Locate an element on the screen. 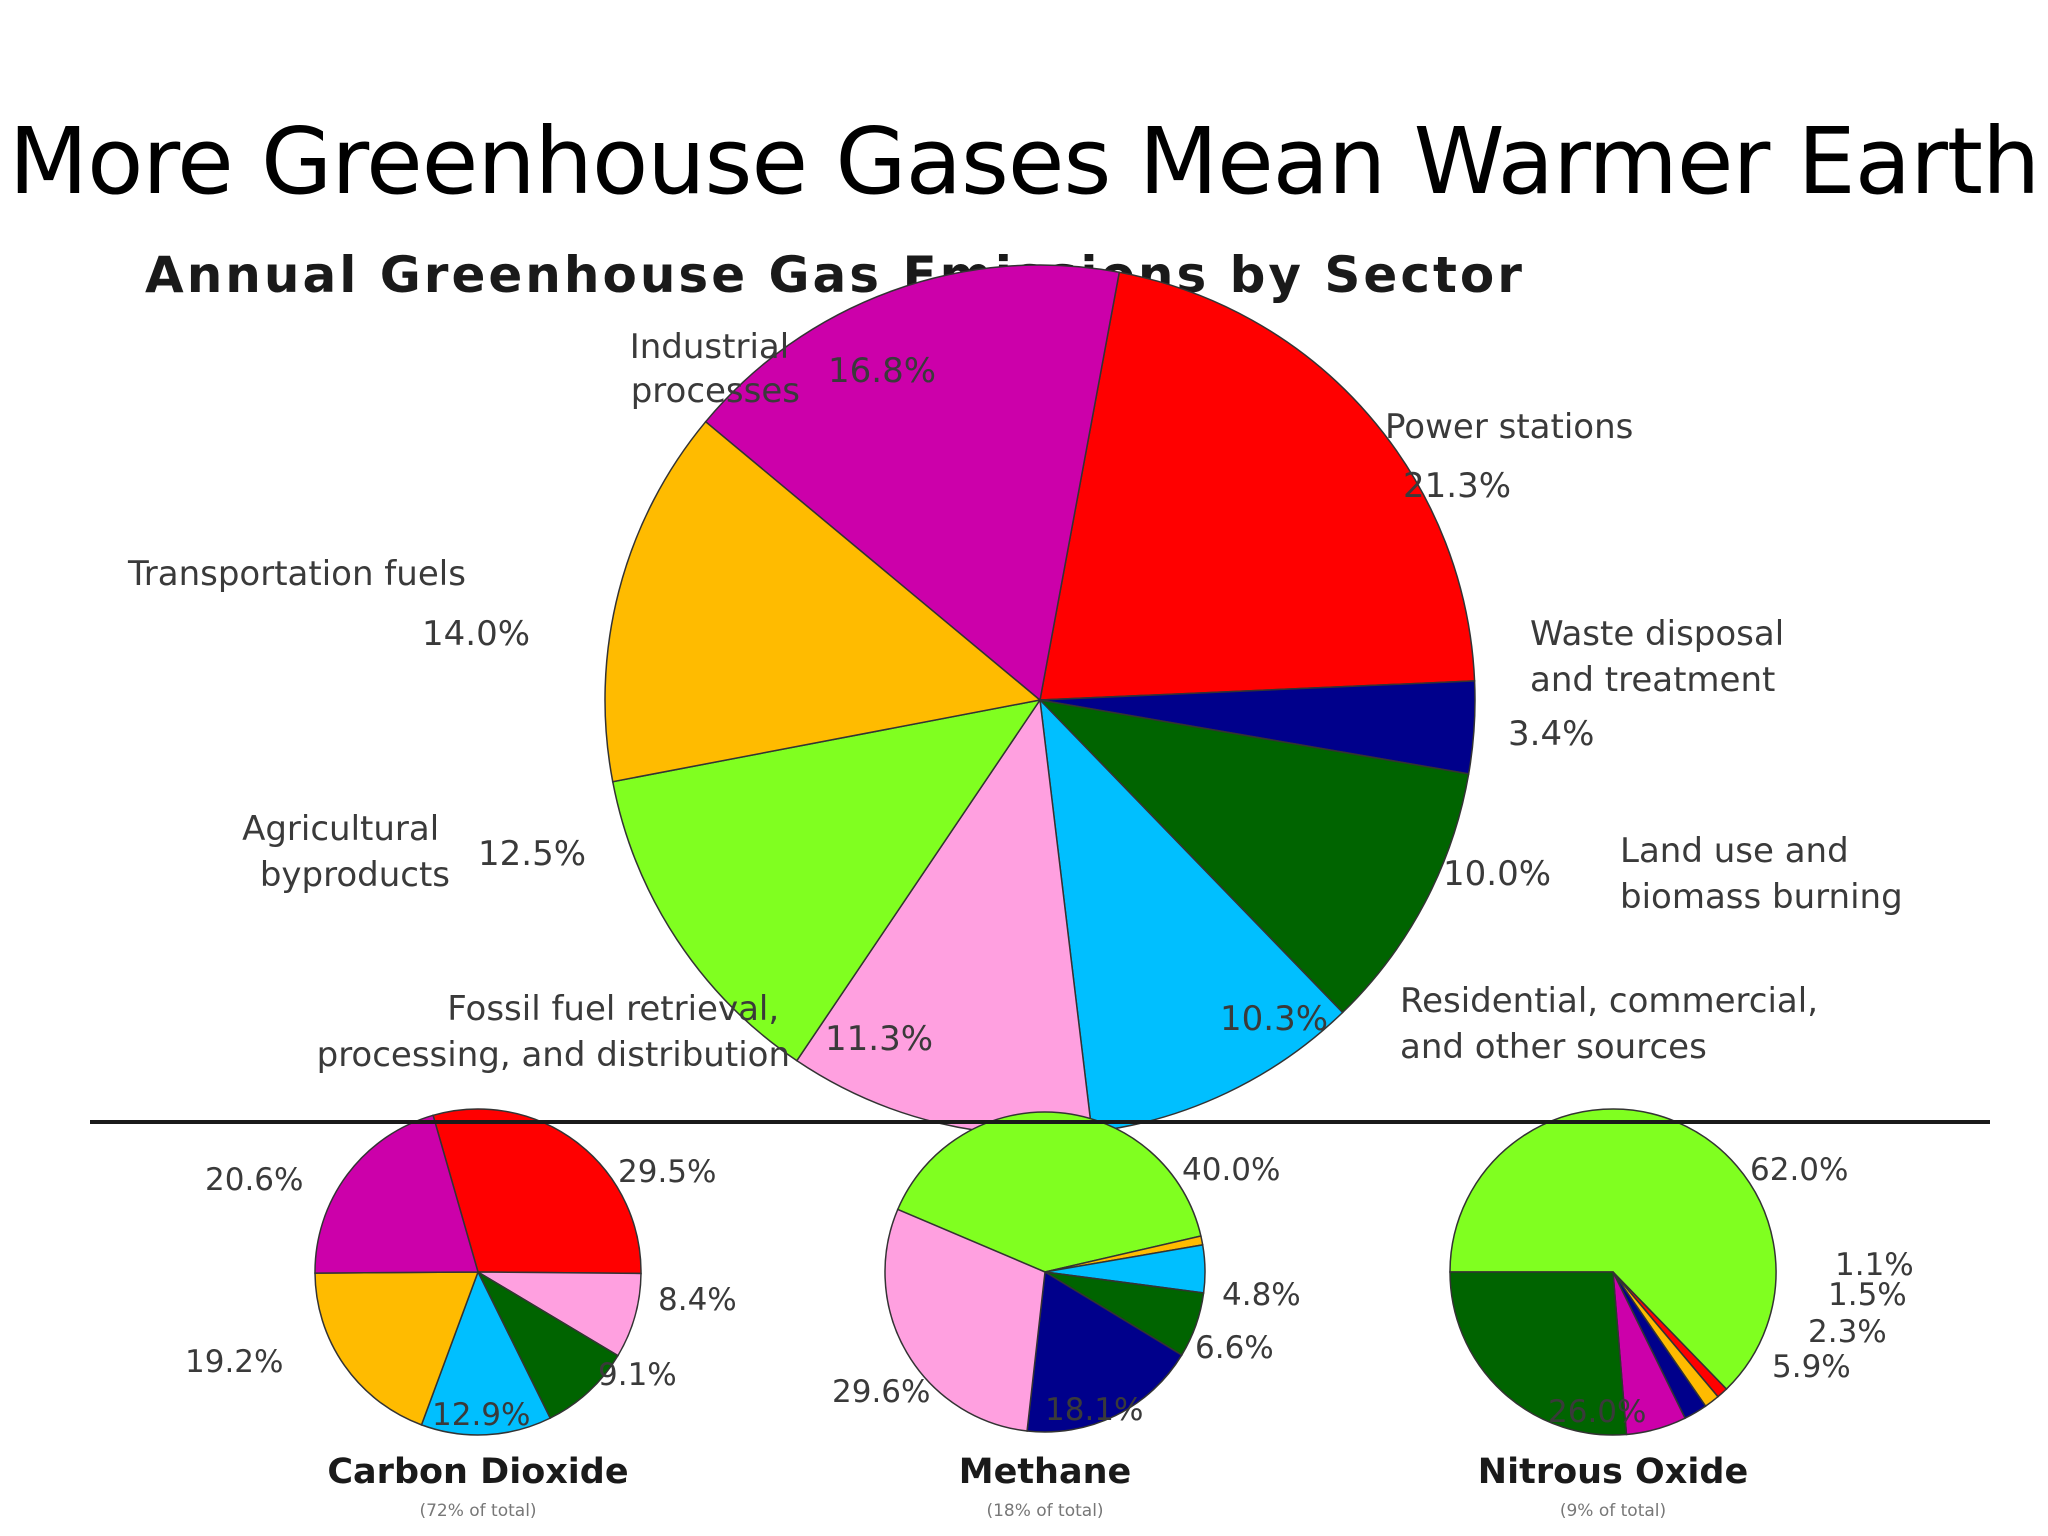 This screenshot has height=1536, width=2048. n2o-title: Nitrous Oxide is located at coordinates (1613, 1472).